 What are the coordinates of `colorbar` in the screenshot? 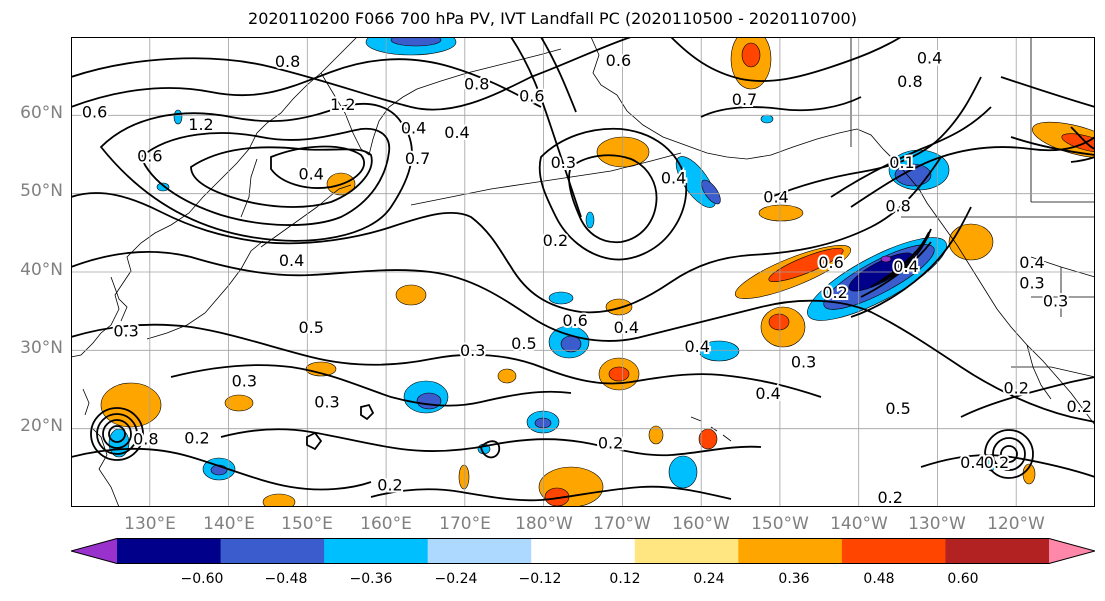 It's located at (583, 551).